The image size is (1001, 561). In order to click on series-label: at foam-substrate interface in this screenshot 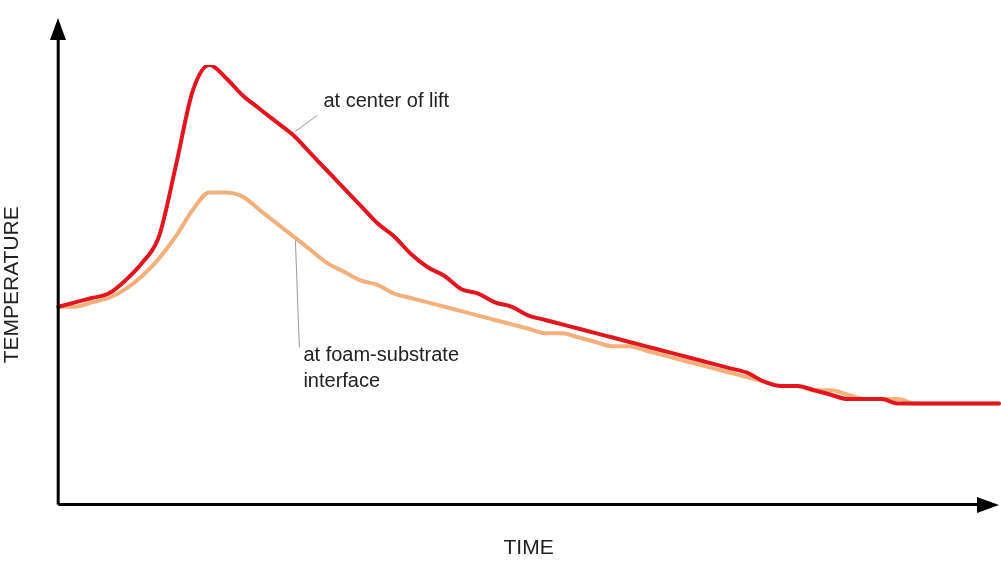, I will do `click(381, 367)`.